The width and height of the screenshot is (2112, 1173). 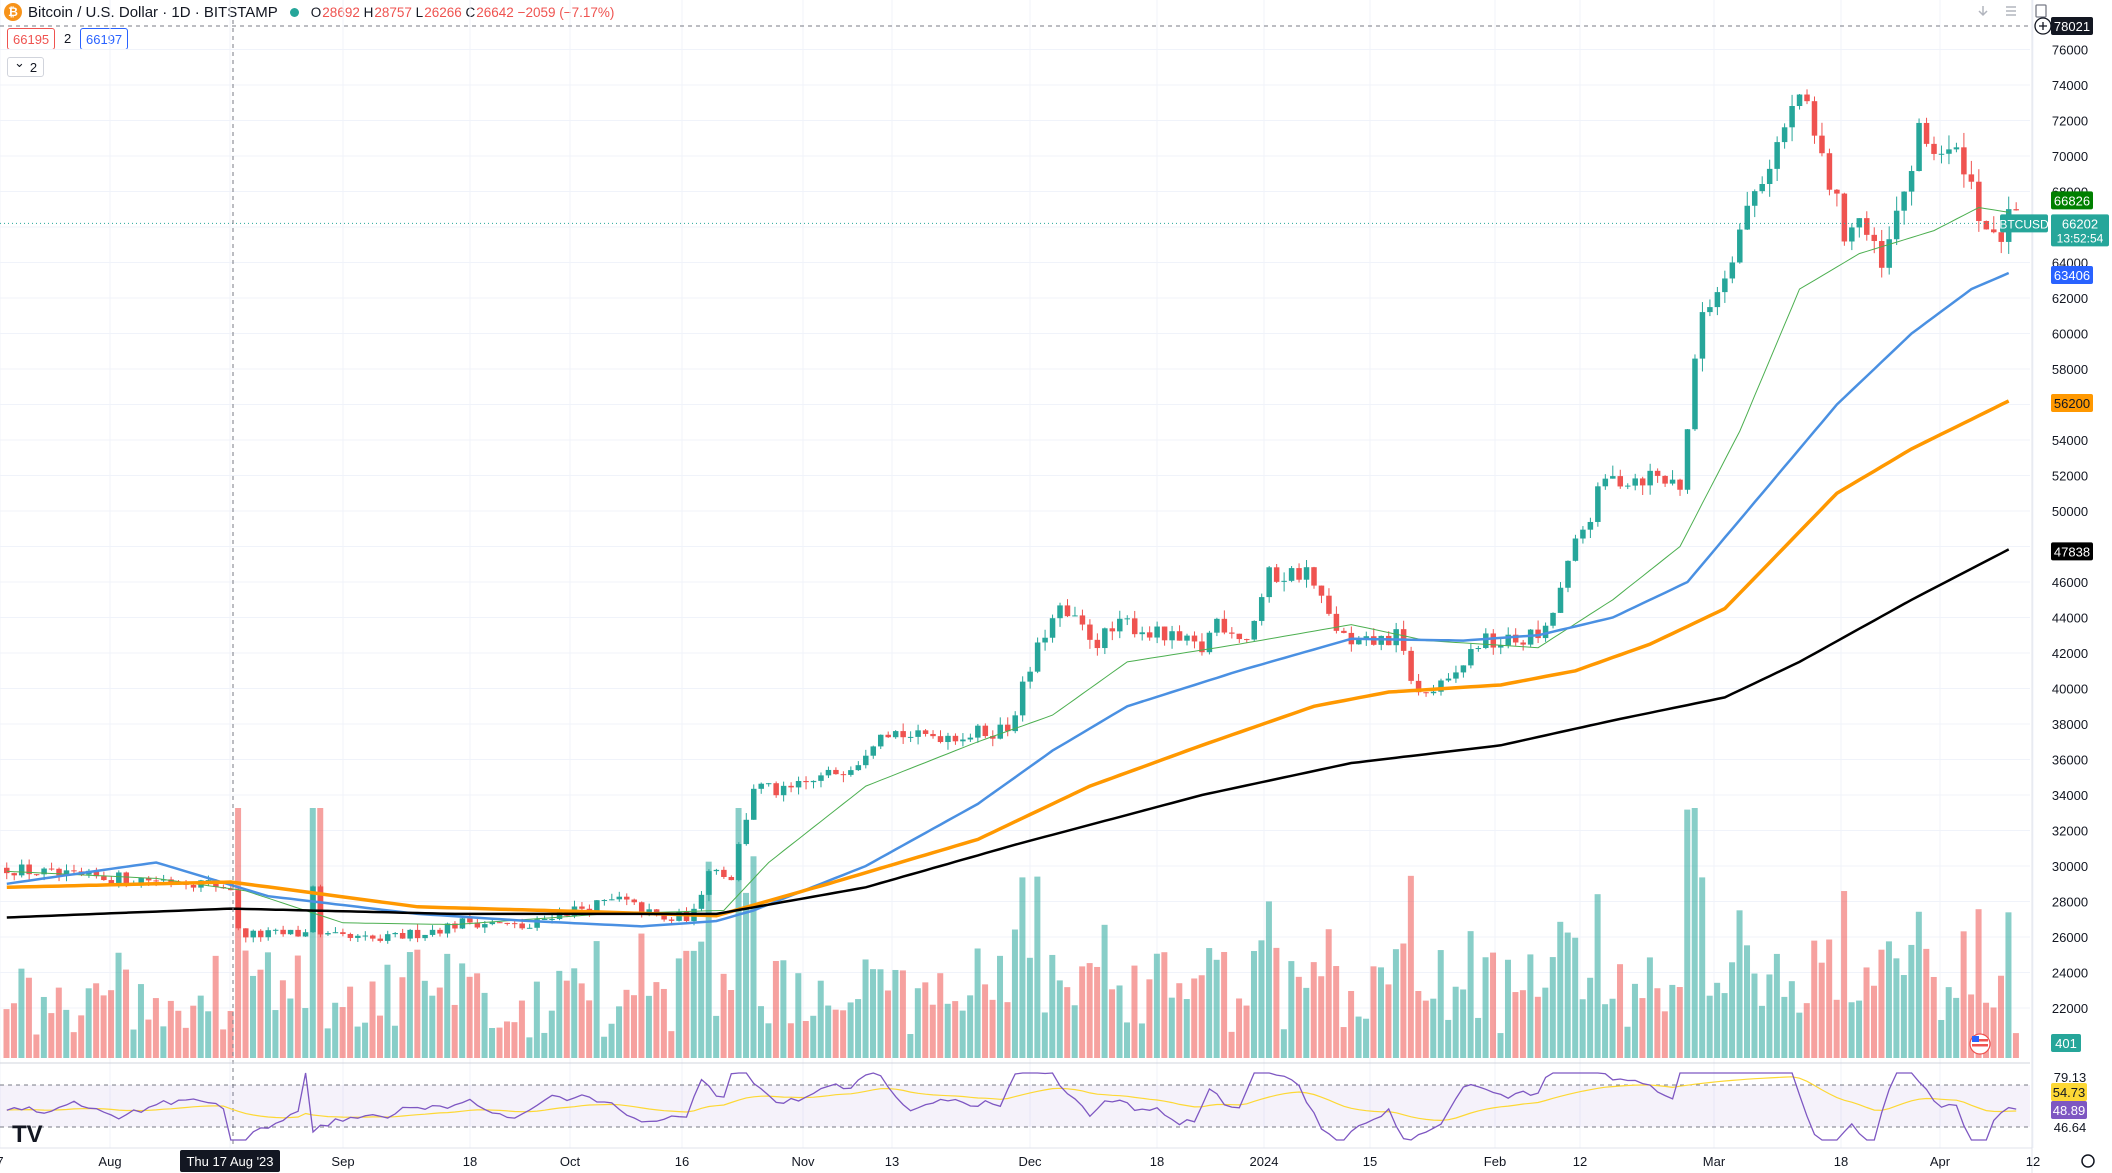 What do you see at coordinates (1983, 11) in the screenshot?
I see `scroll-down-icon` at bounding box center [1983, 11].